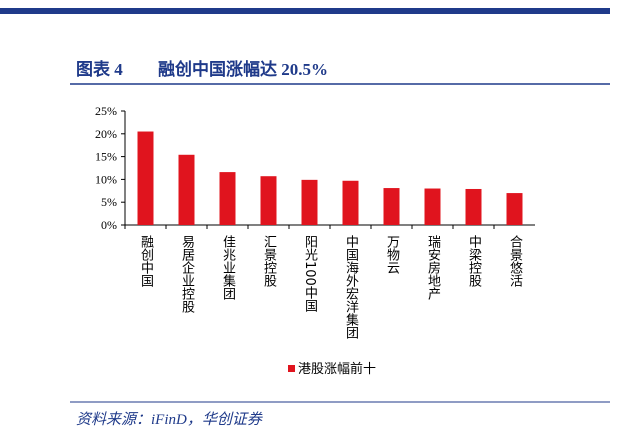 The width and height of the screenshot is (620, 445). I want to click on chart-title: 融创中国涨幅达 20.5%, so click(243, 69).